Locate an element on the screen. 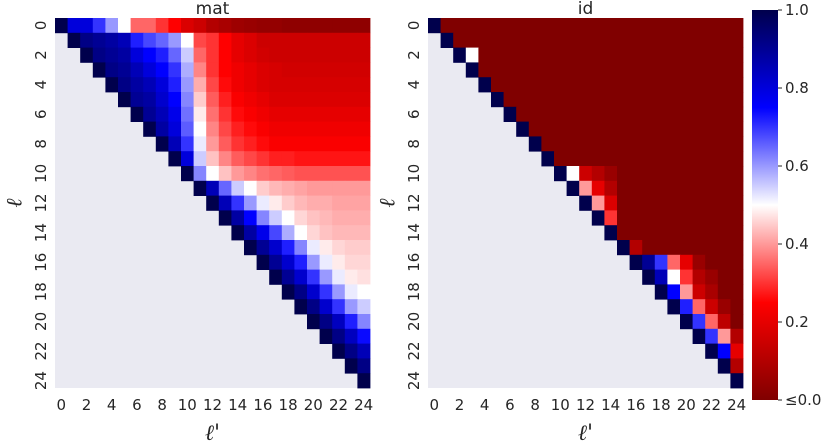  colorbar-tick-label: 0.2 is located at coordinates (797, 322).